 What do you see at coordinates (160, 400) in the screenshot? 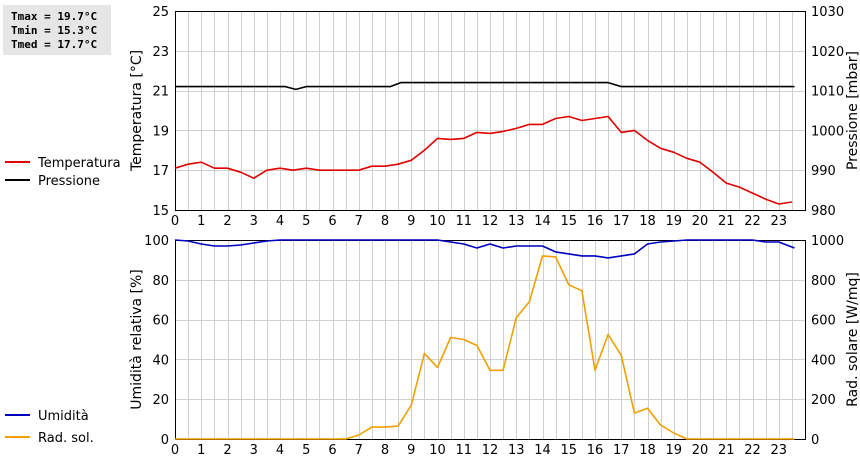
I see `y-left-tick-label: 20` at bounding box center [160, 400].